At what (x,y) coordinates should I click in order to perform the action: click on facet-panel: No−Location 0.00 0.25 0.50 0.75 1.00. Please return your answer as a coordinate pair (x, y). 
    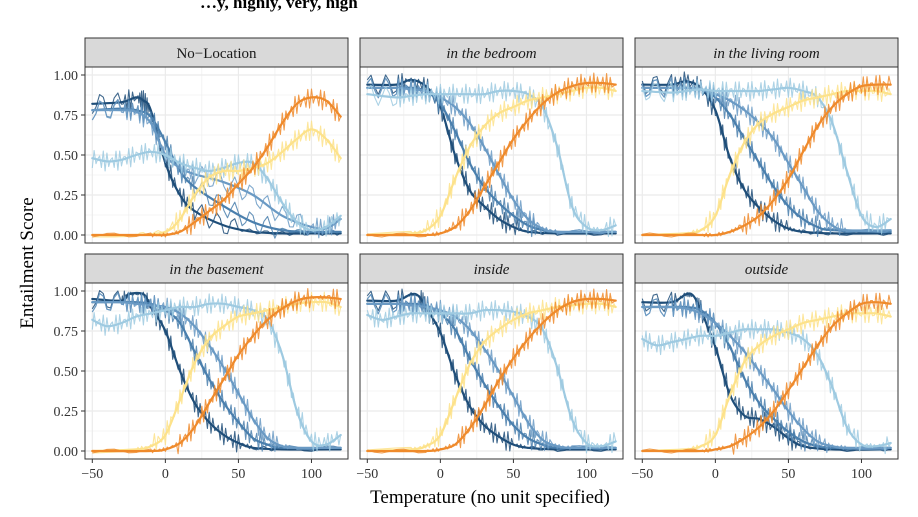
    Looking at the image, I should click on (201, 140).